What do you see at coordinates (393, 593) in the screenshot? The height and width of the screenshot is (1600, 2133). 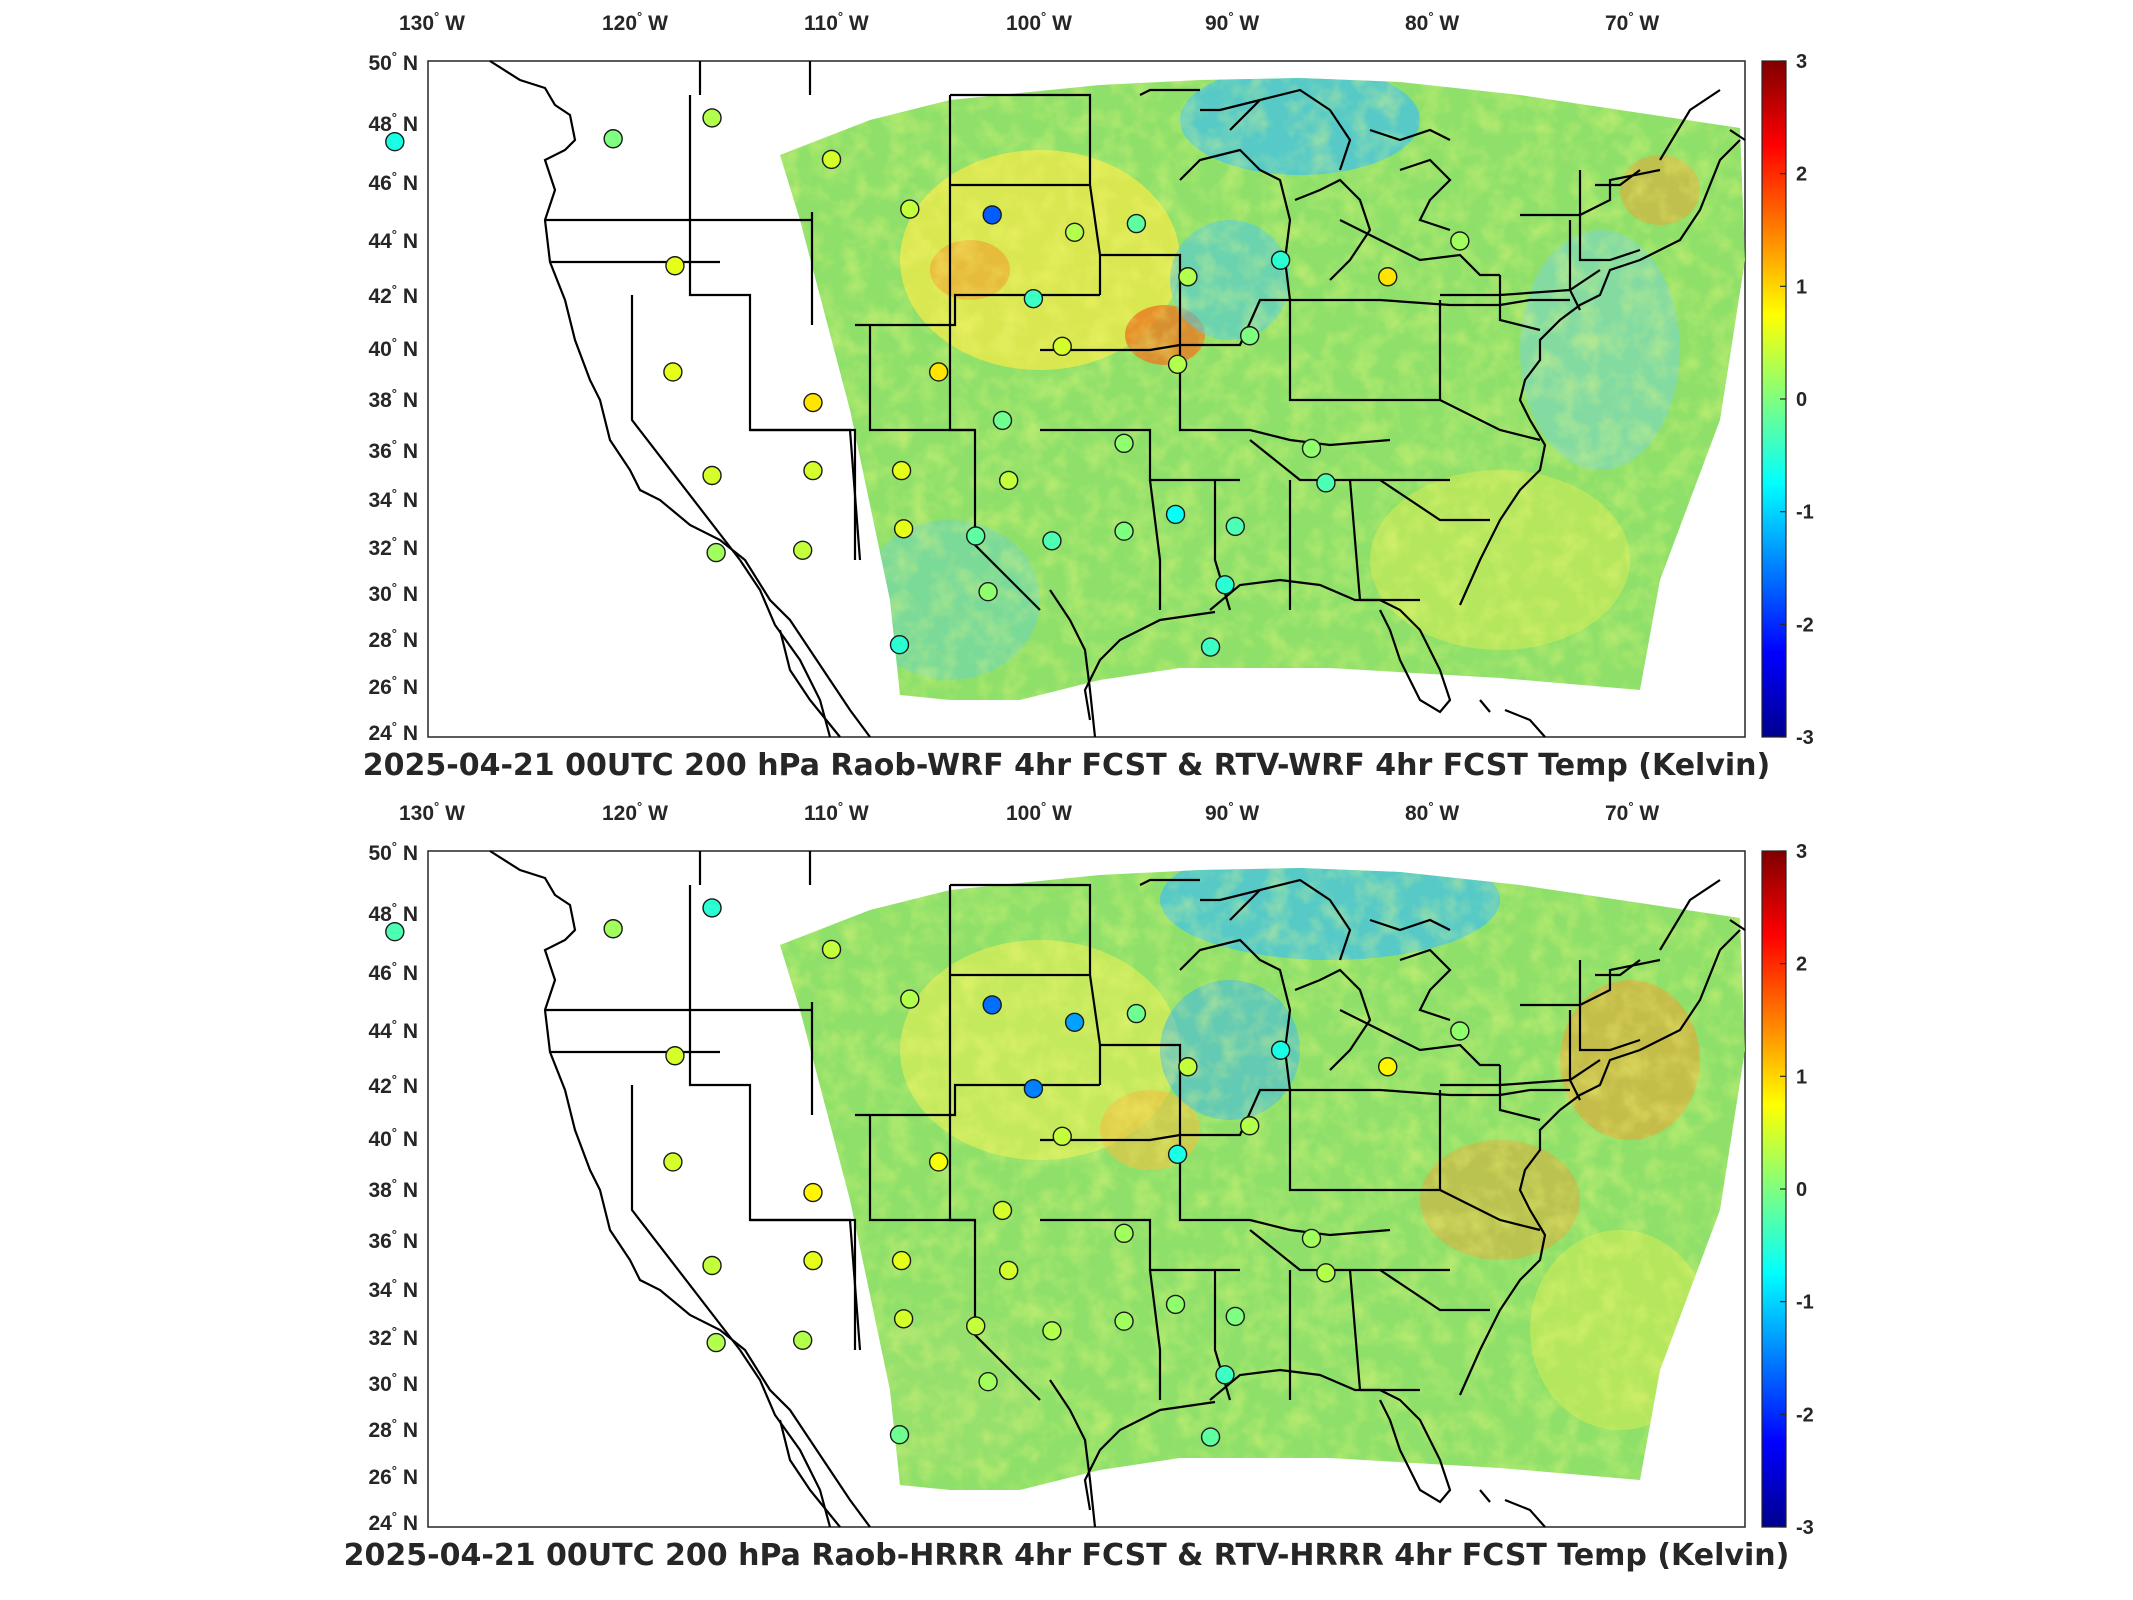 I see `latitude-label: 30° N` at bounding box center [393, 593].